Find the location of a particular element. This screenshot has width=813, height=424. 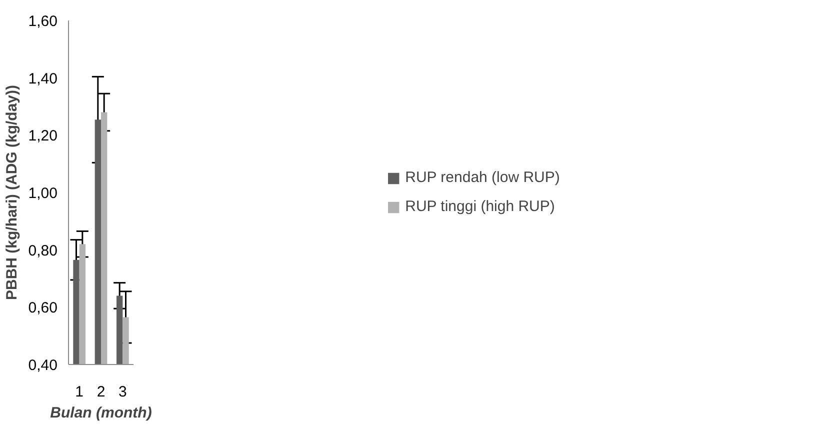

x-axis-title: Bulan (month) is located at coordinates (101, 413).